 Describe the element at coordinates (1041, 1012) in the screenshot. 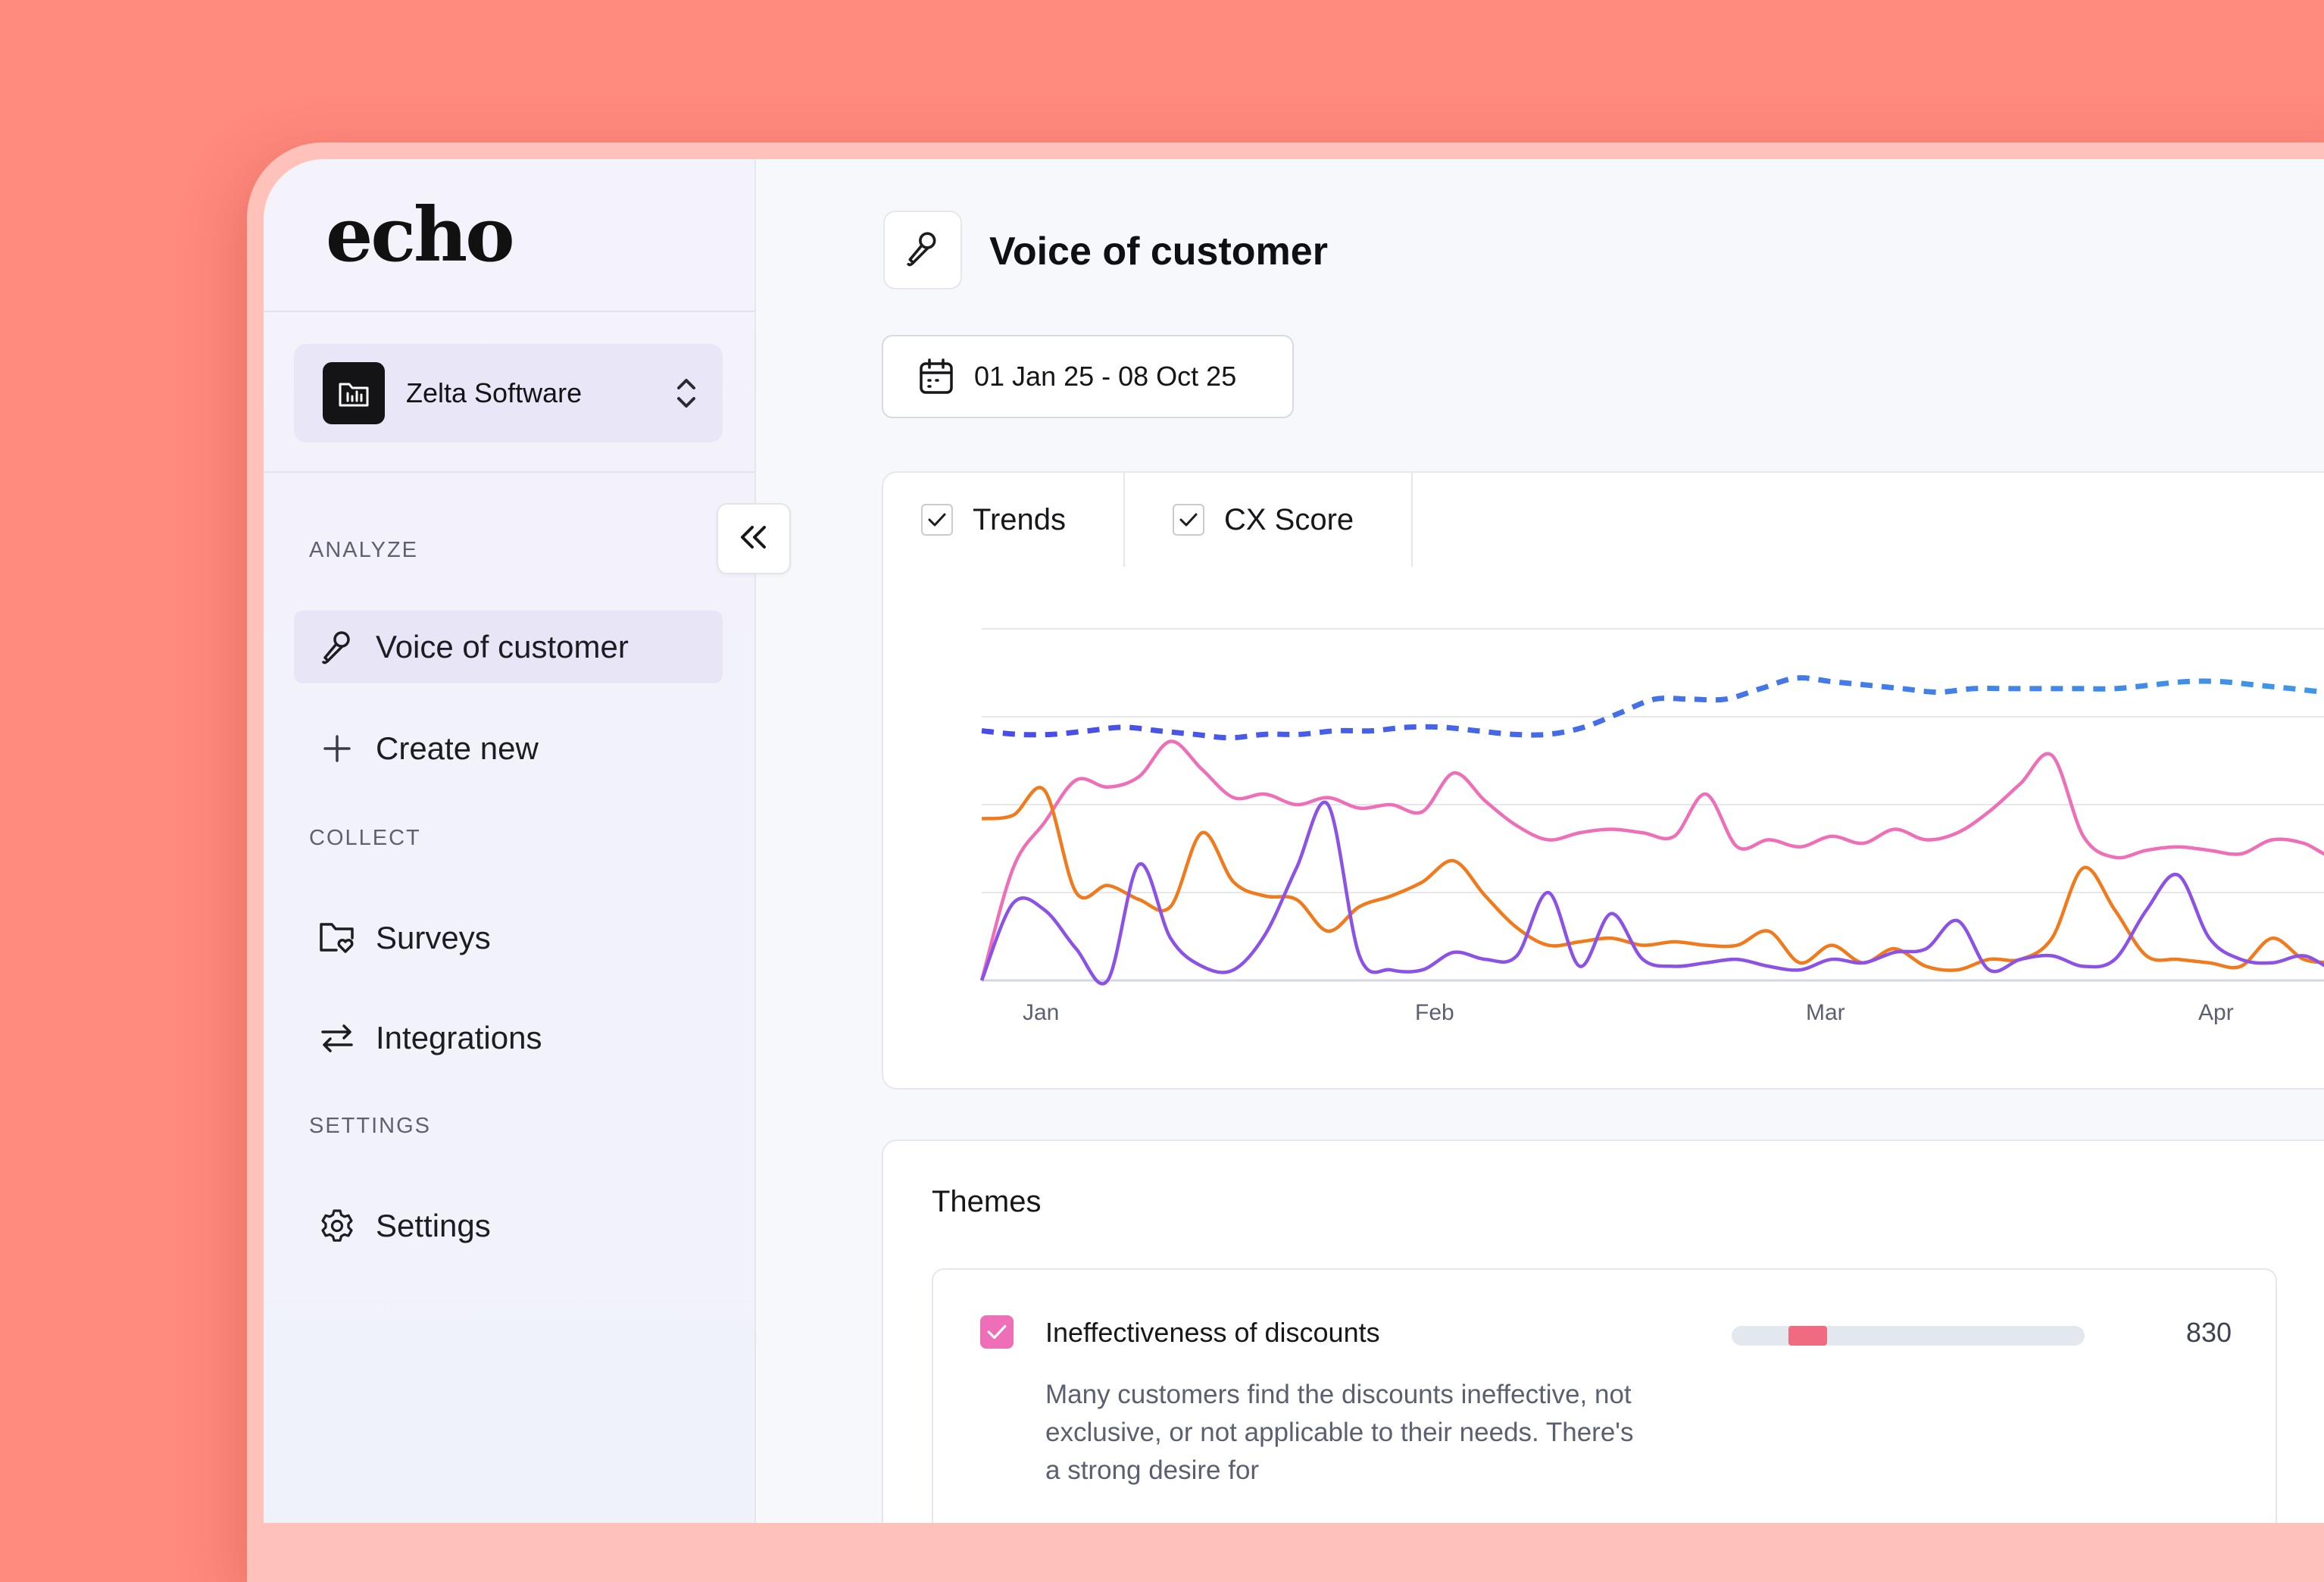

I see `x-tick-label: Jan` at that location.